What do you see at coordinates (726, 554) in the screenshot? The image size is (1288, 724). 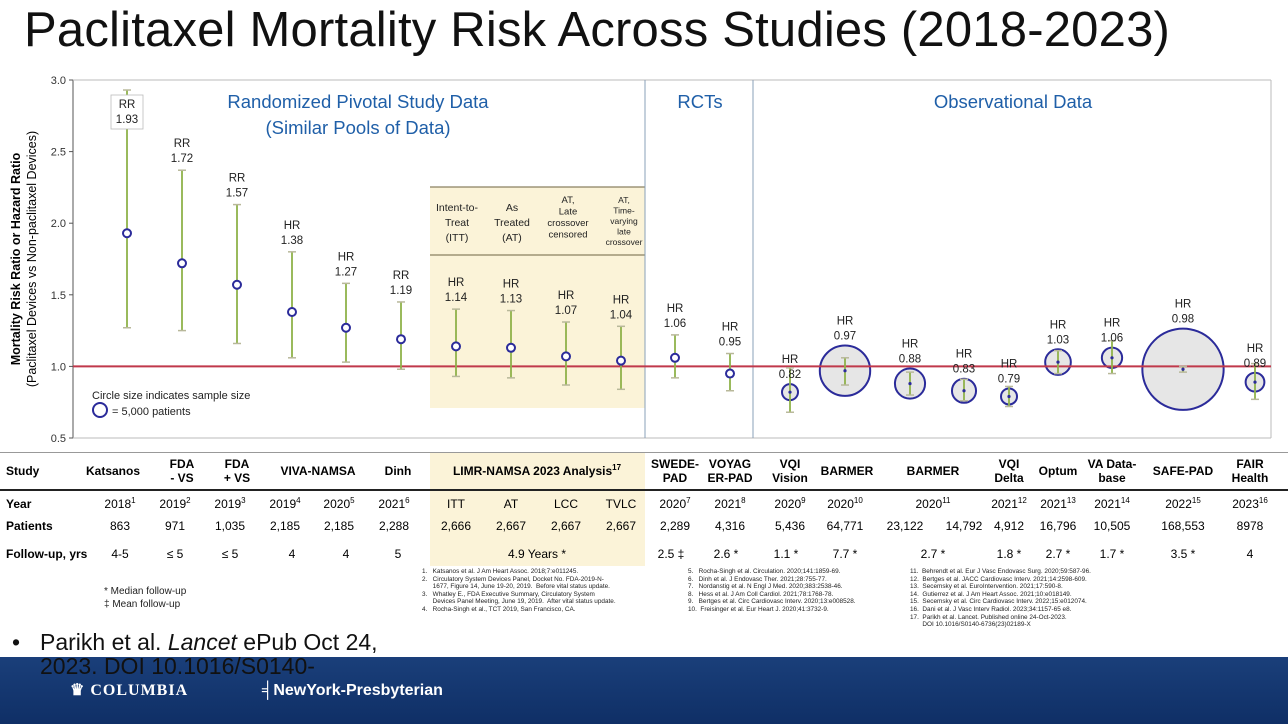 I see `followup-cell: 2.6 *` at bounding box center [726, 554].